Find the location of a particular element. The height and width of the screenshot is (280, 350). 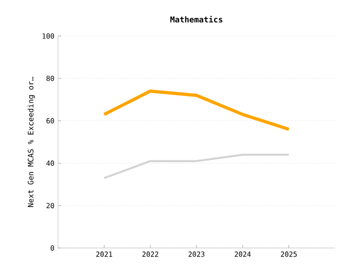

chart-title: Mathematics is located at coordinates (196, 19).